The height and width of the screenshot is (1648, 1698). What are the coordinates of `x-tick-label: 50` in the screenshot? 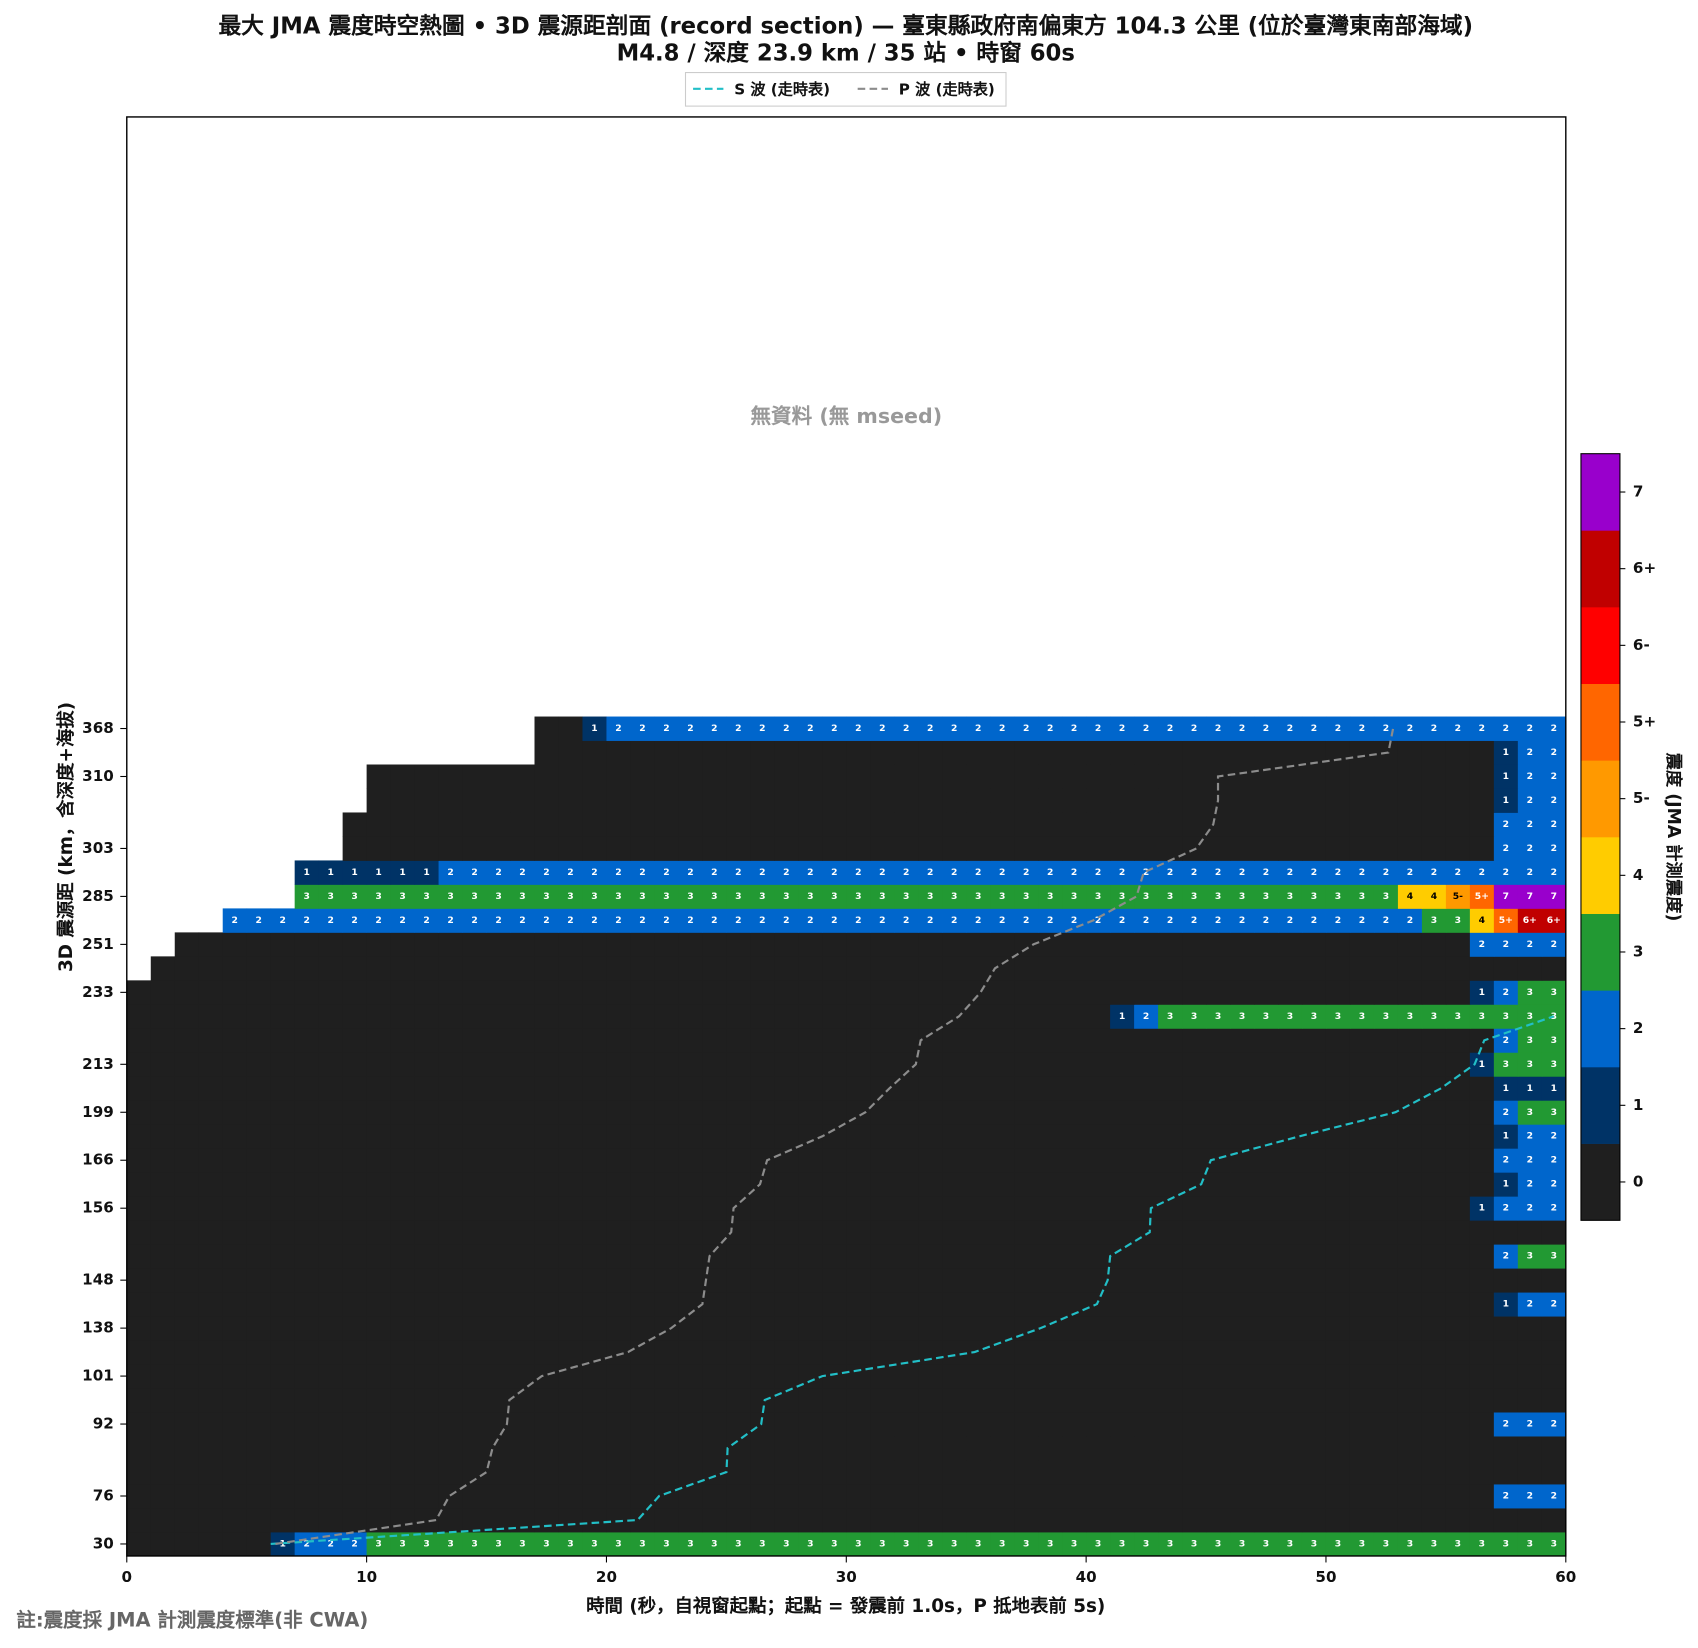 It's located at (1325, 1577).